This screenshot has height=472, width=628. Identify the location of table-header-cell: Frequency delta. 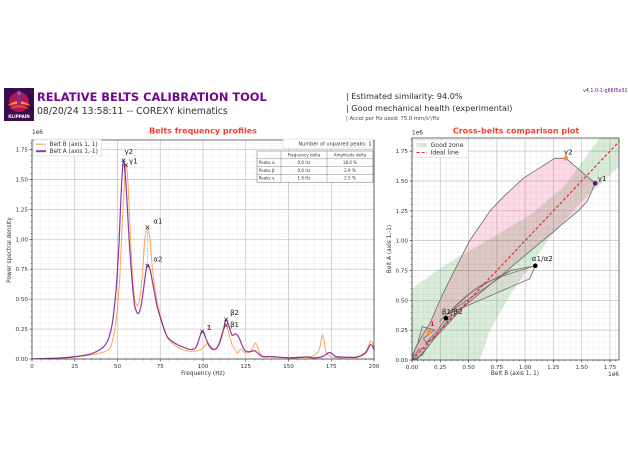
(304, 154).